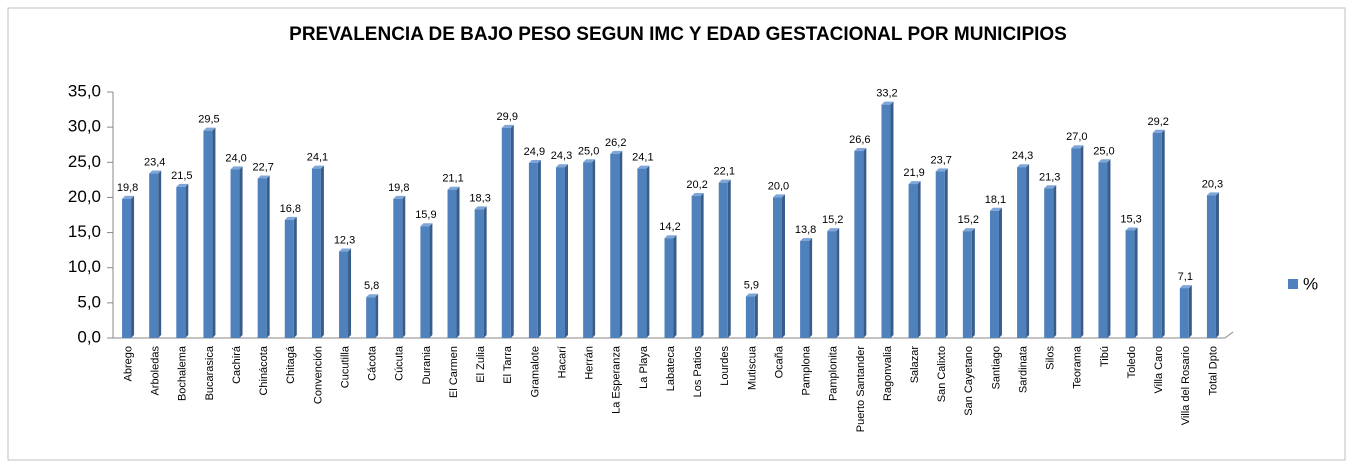 Image resolution: width=1354 pixels, height=468 pixels. I want to click on value-label: 26,6, so click(859, 140).